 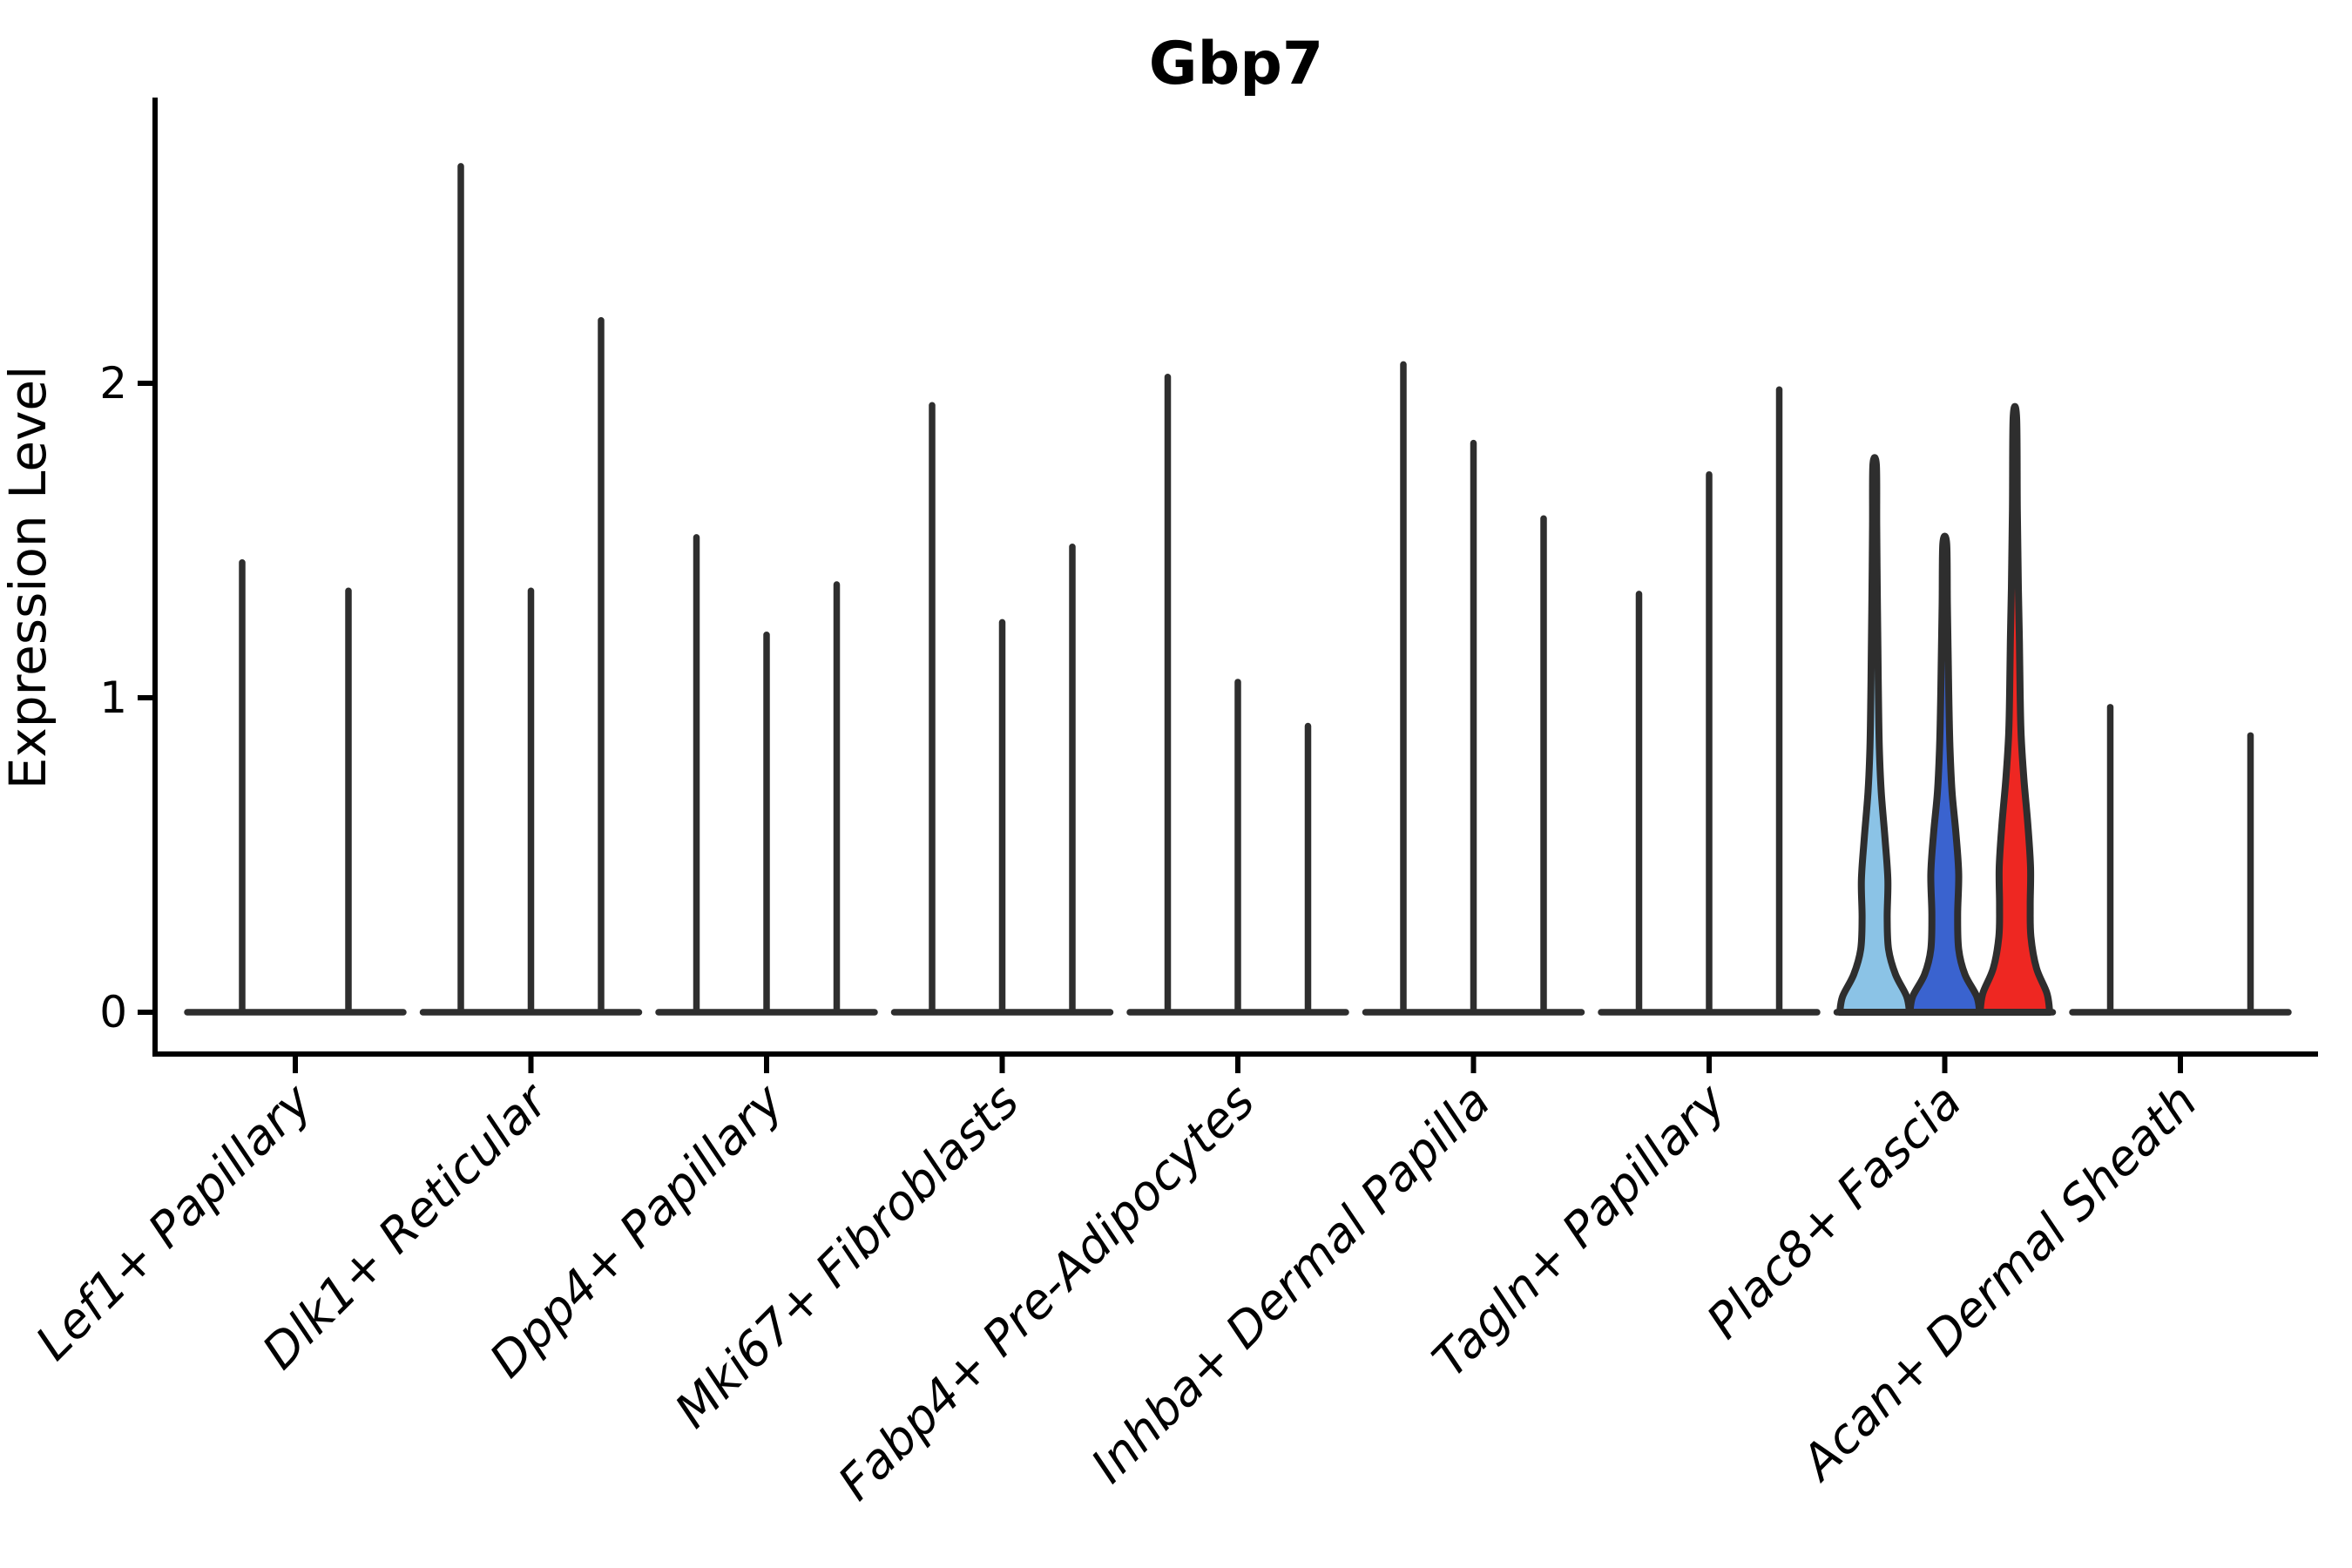 I want to click on y-axis-label: Expression Level, so click(x=28, y=577).